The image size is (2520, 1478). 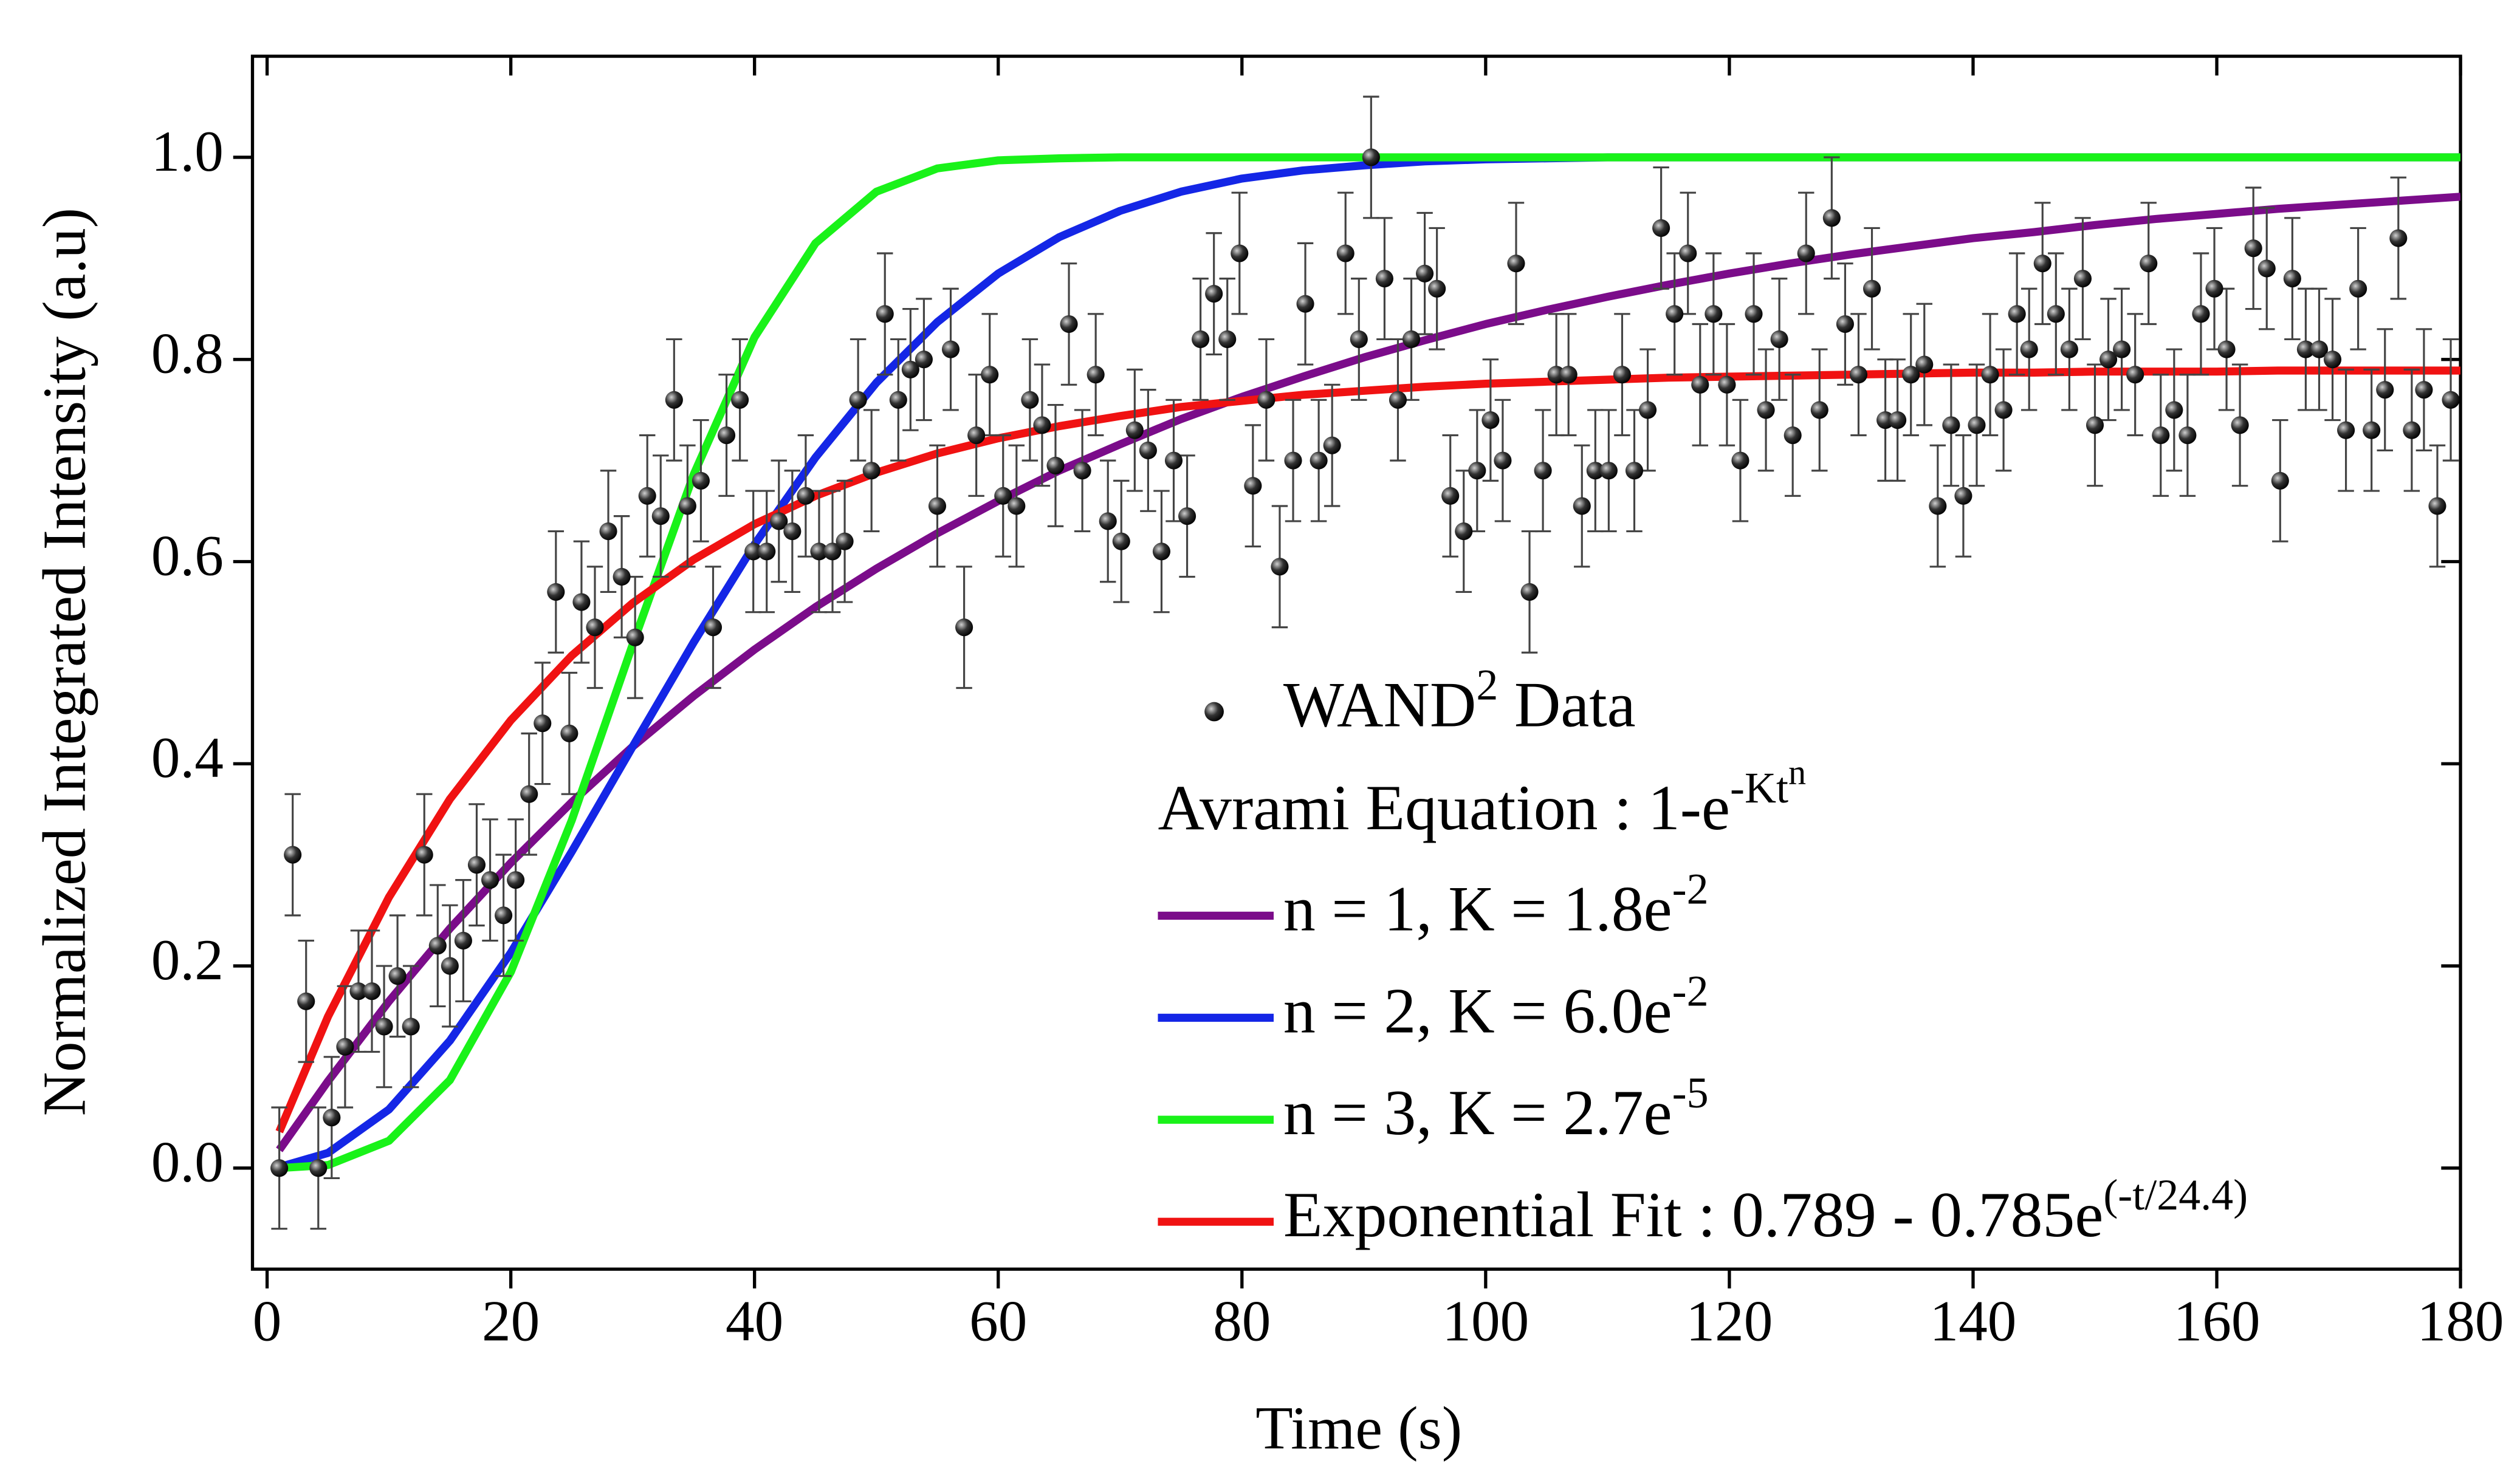 I want to click on legend-label: n = 2, K = 6.0e-2, so click(x=1496, y=1007).